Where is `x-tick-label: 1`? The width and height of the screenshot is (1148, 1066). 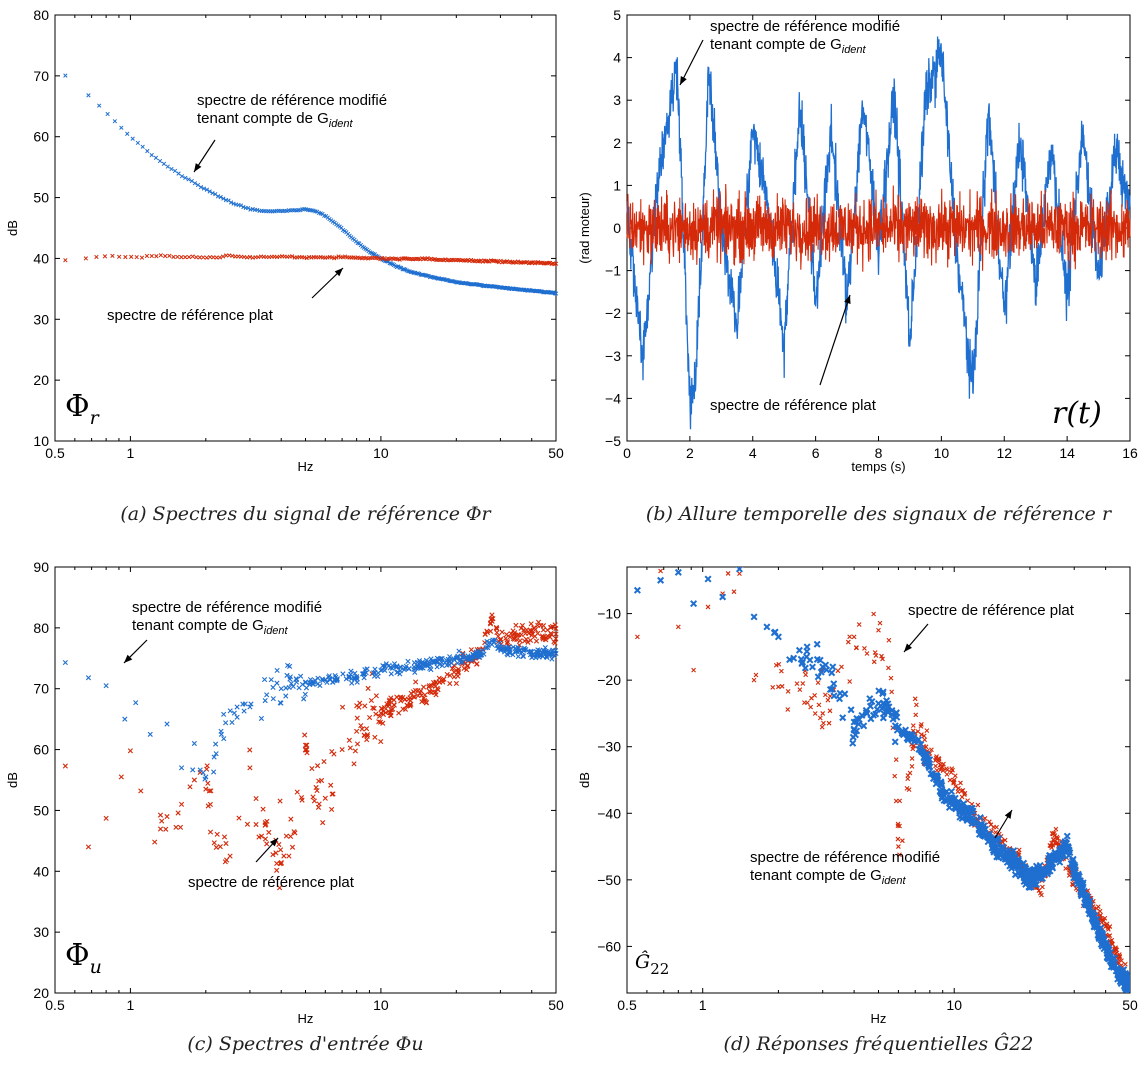
x-tick-label: 1 is located at coordinates (131, 1005).